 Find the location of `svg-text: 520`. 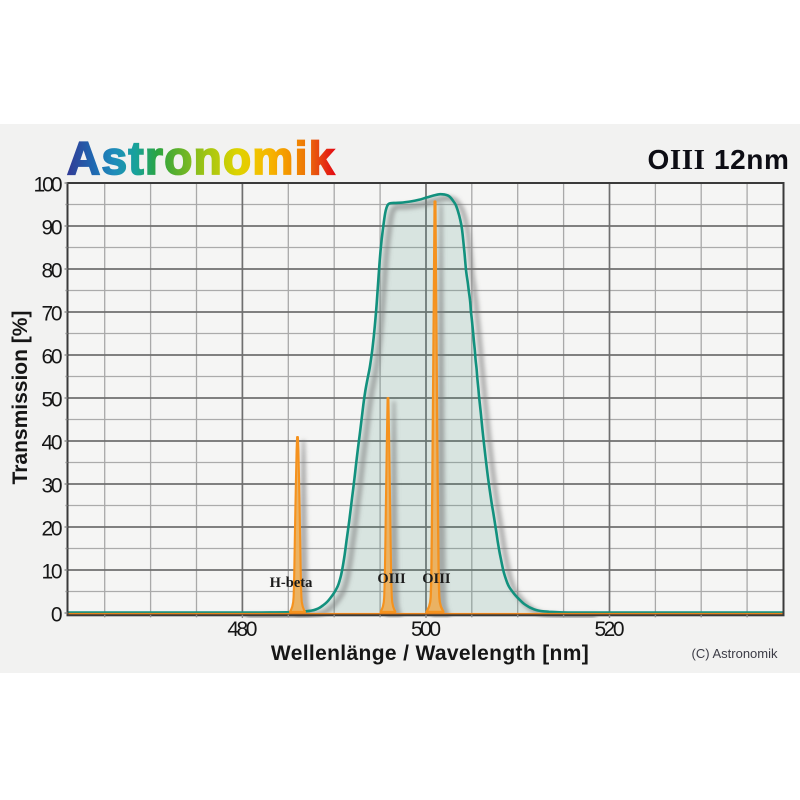

svg-text: 520 is located at coordinates (610, 629).